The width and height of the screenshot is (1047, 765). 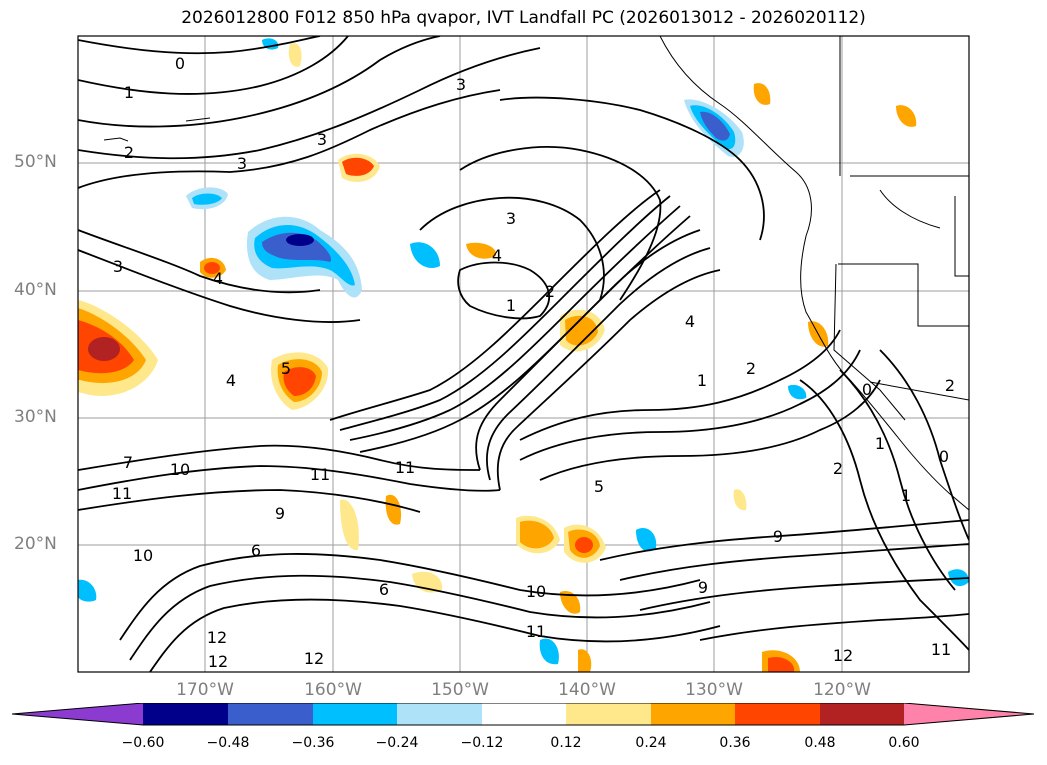 I want to click on lon-tick-label: 170°W, so click(x=205, y=690).